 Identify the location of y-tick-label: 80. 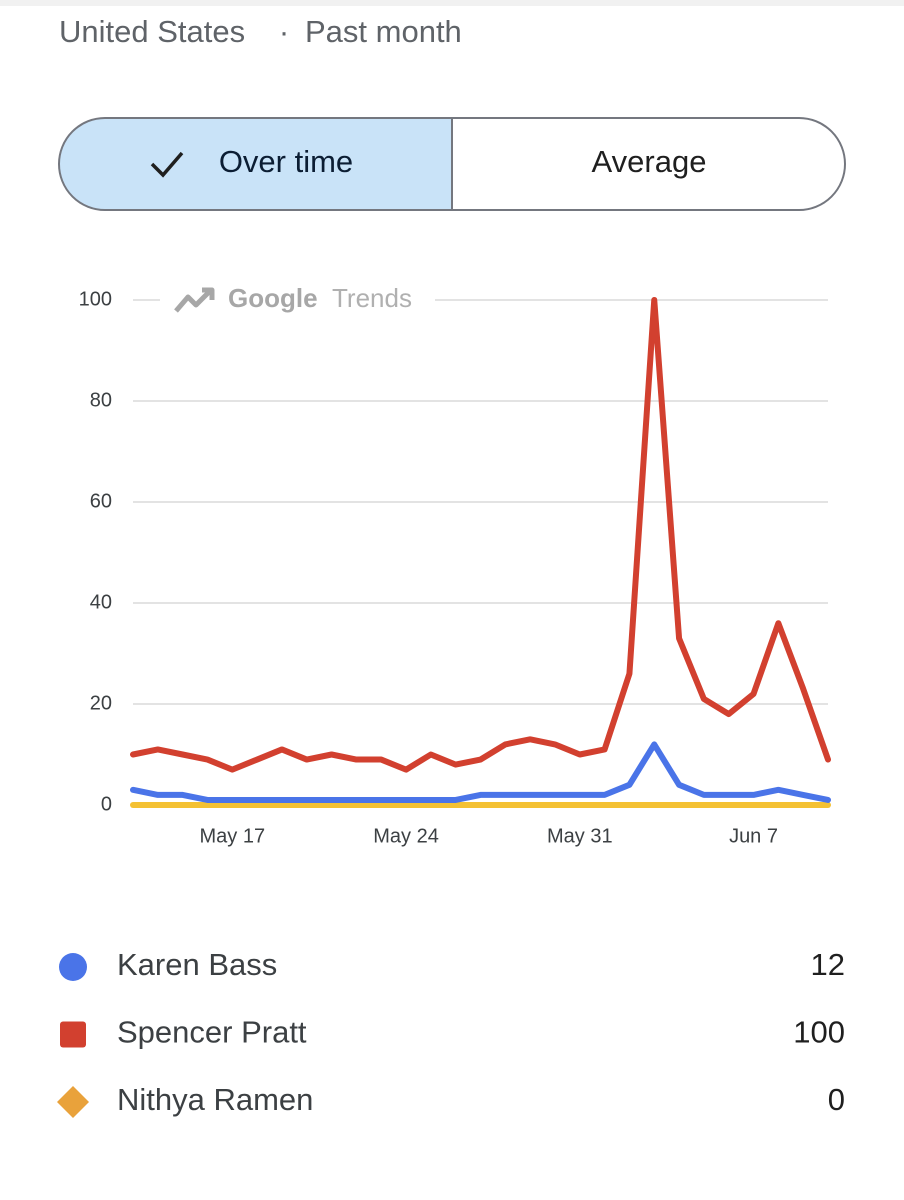
(101, 400).